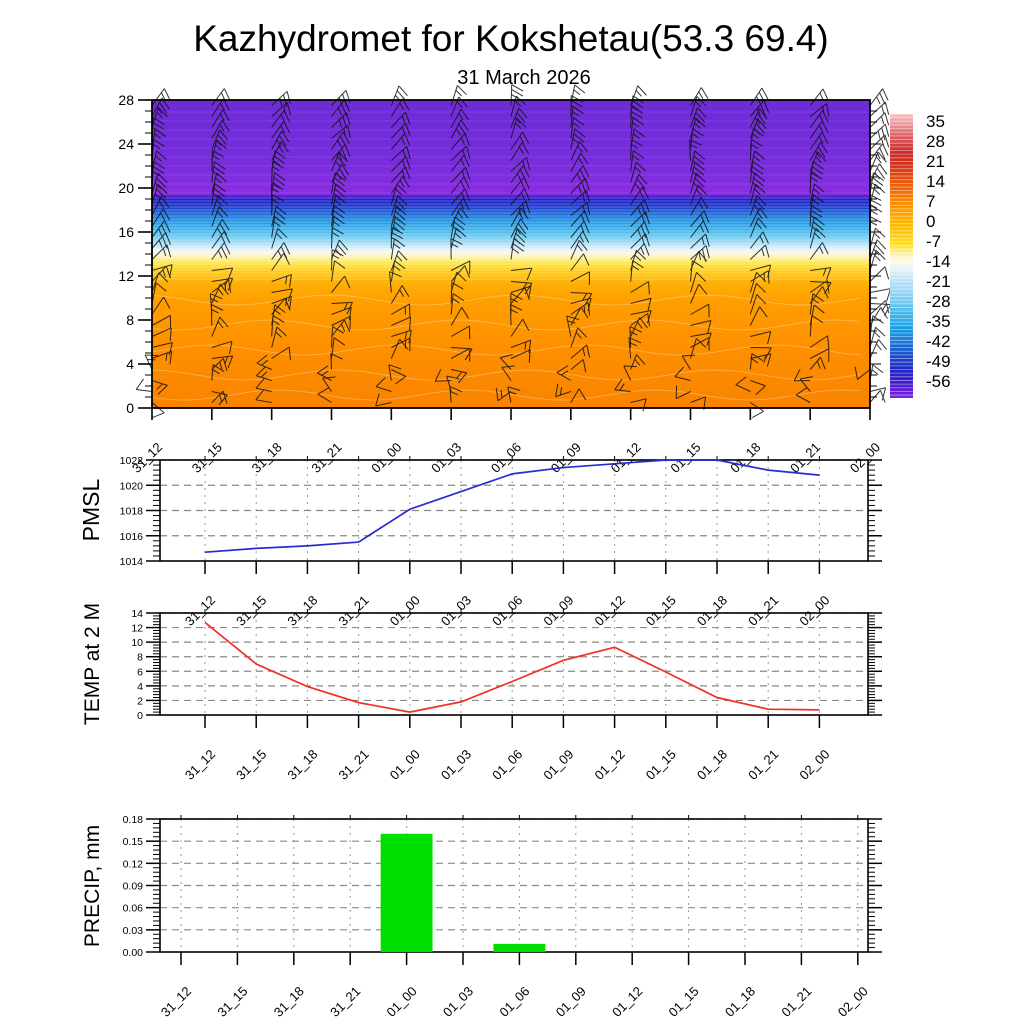  What do you see at coordinates (345, 1002) in the screenshot?
I see `time-axis-label: 31_21` at bounding box center [345, 1002].